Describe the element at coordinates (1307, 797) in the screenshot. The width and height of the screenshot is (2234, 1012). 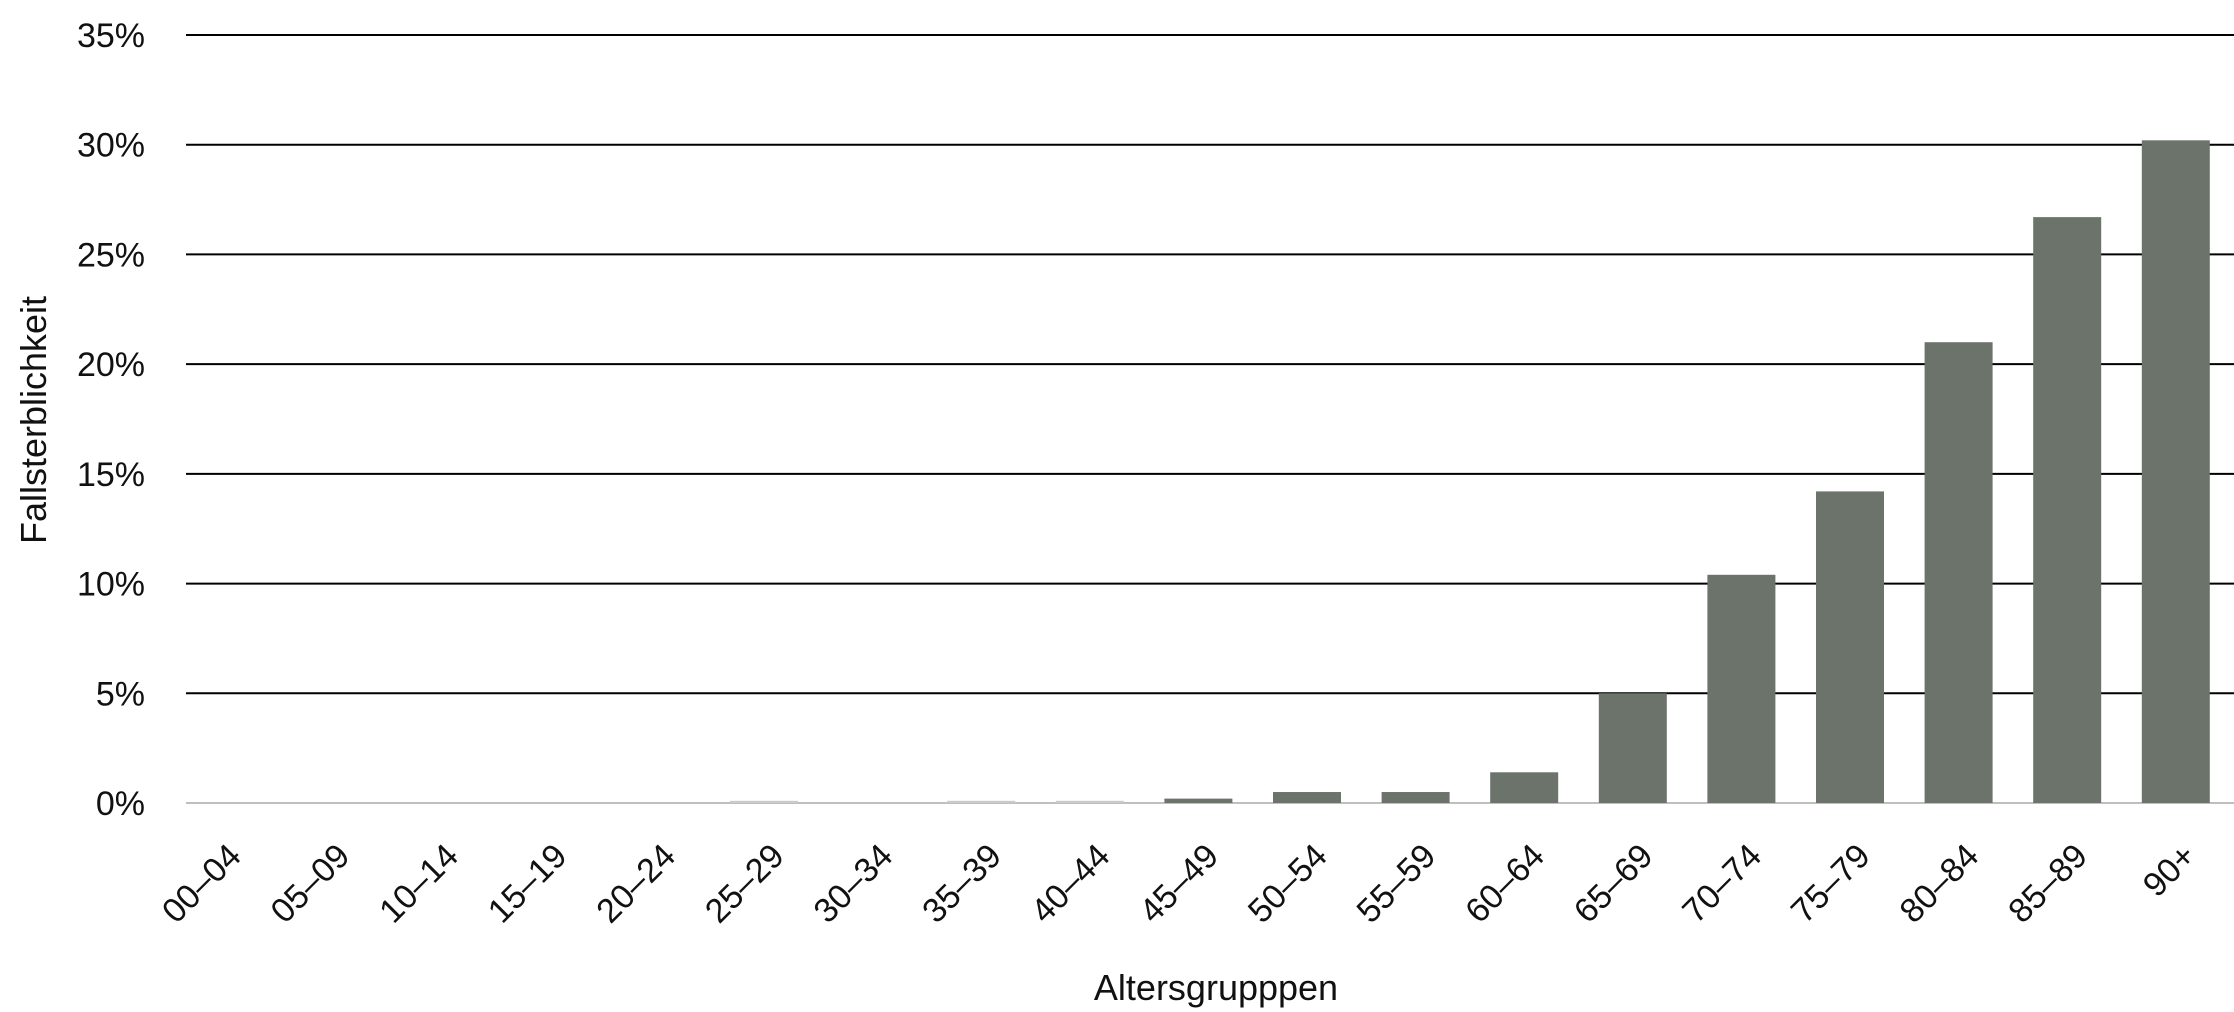
I see `bar-50–54` at that location.